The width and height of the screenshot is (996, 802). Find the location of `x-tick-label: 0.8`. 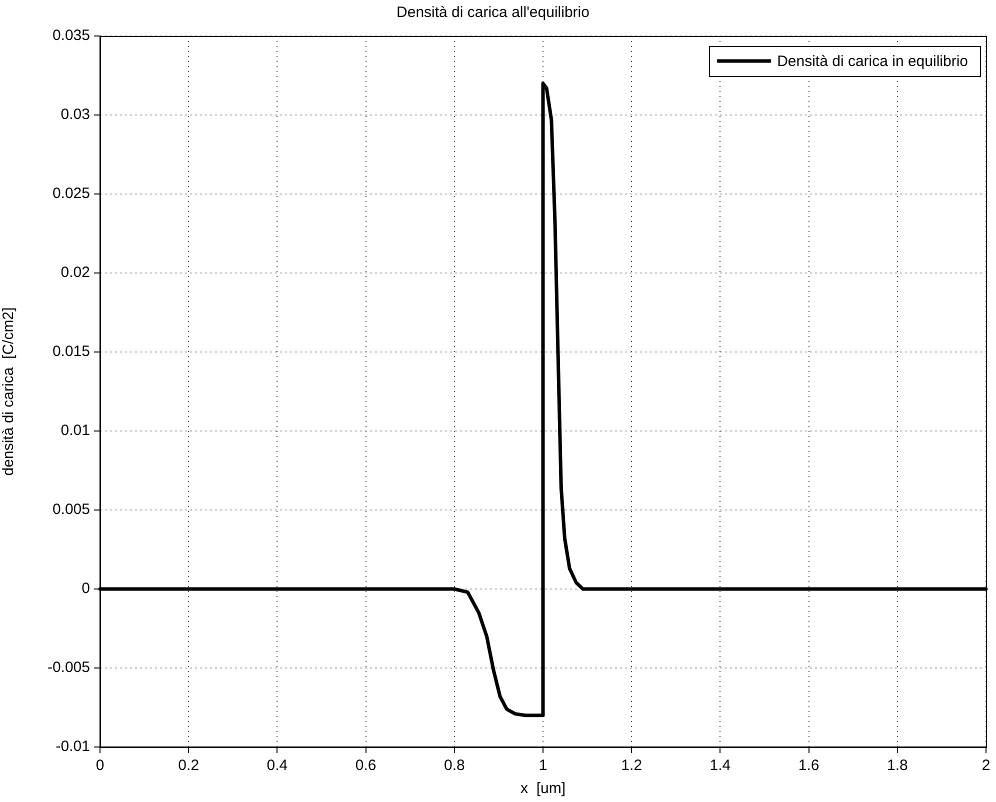

x-tick-label: 0.8 is located at coordinates (454, 765).